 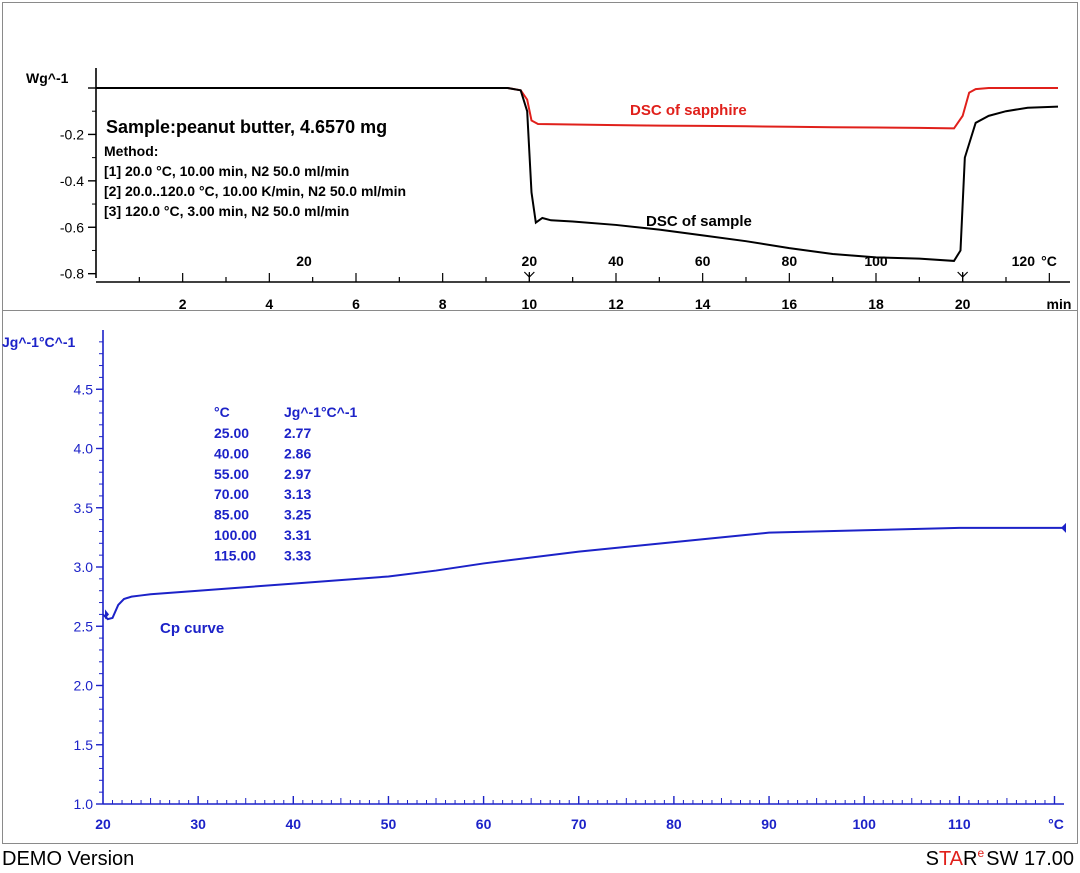 I want to click on cp-x-tick-label: 110, so click(x=959, y=824).